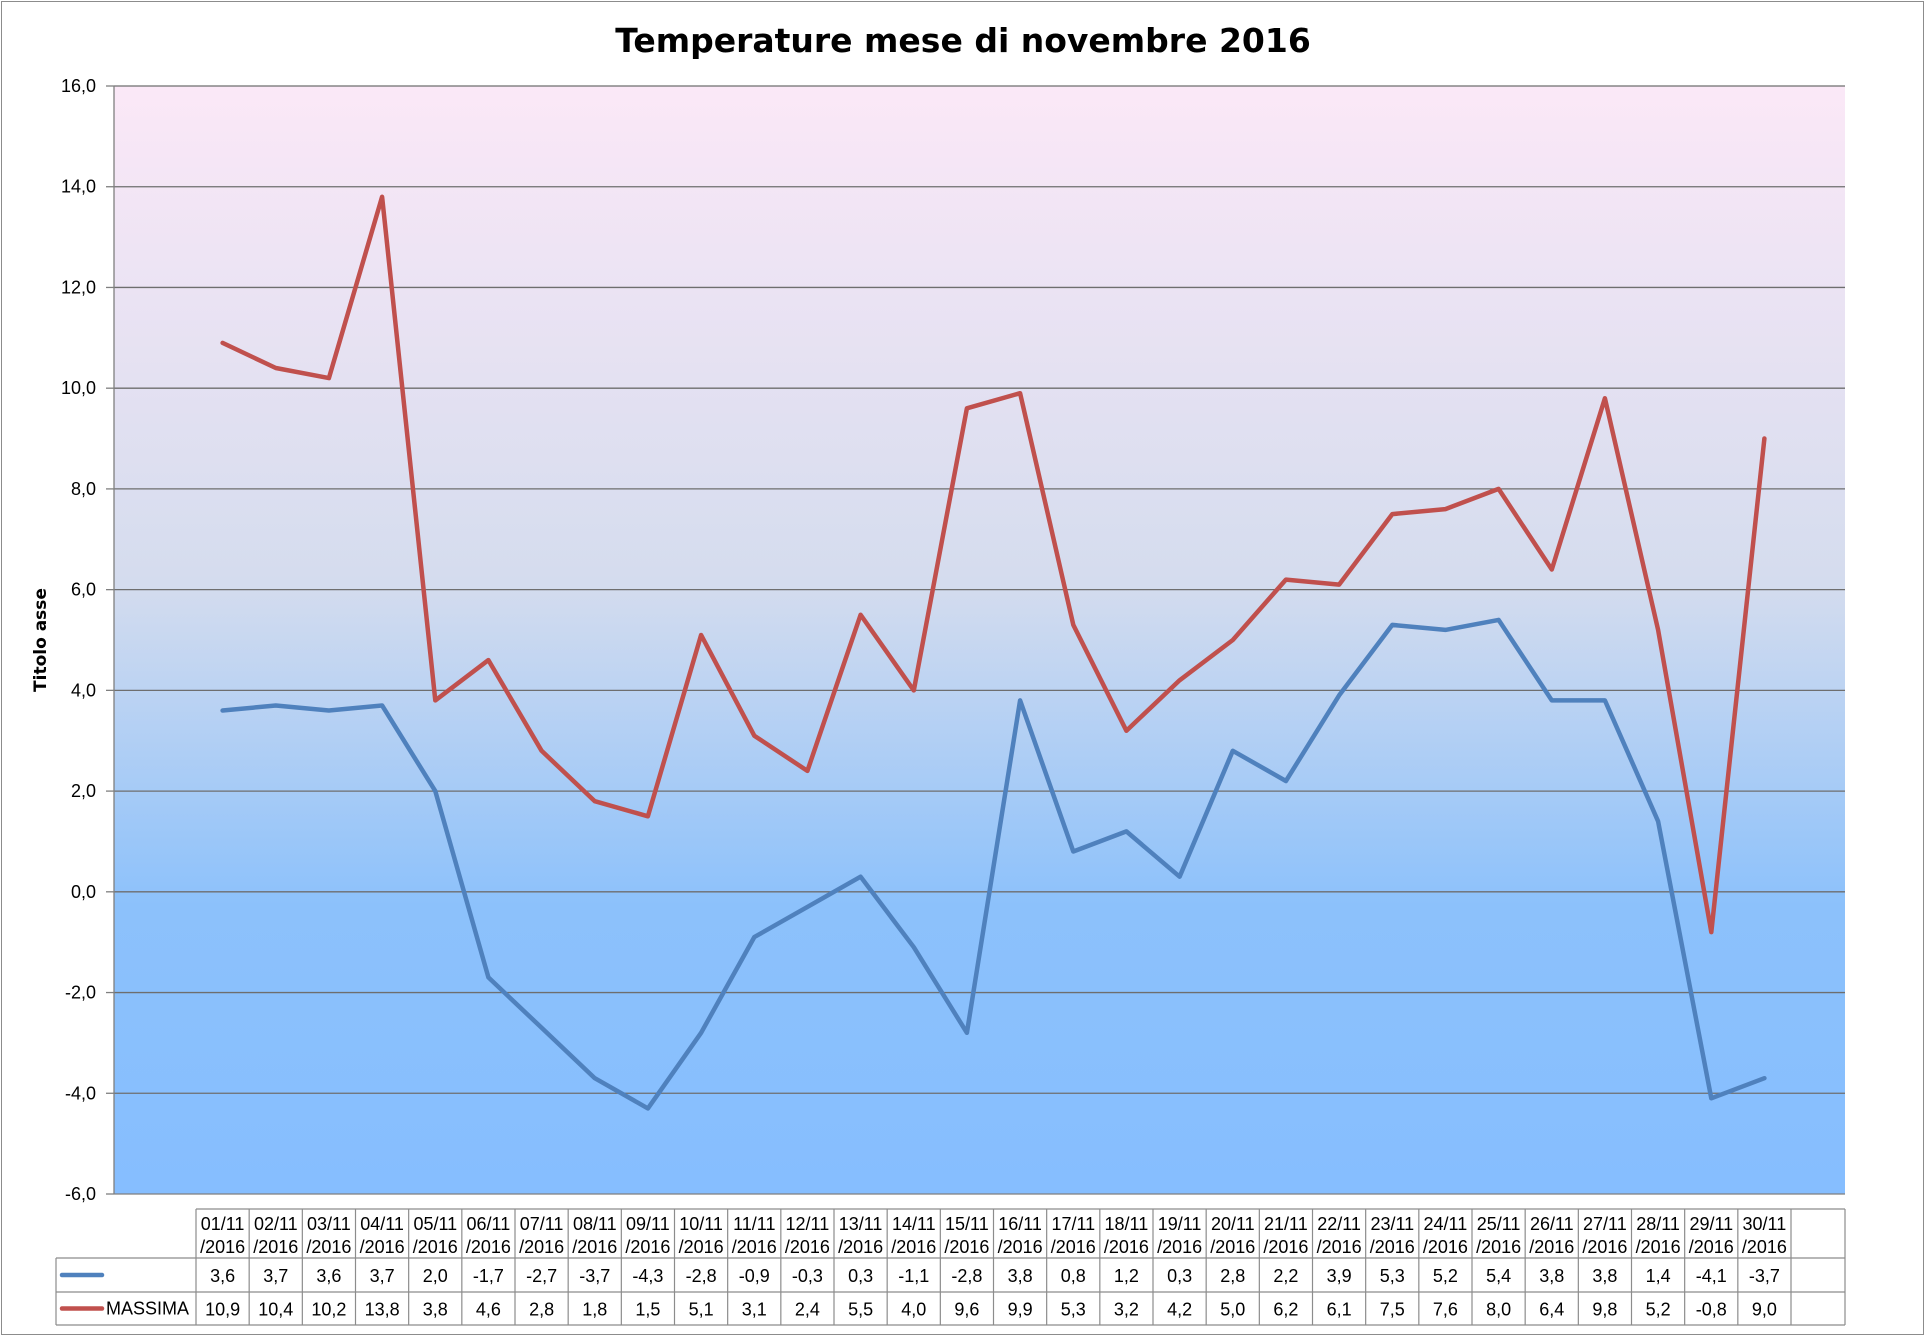 This screenshot has height=1338, width=1927. I want to click on category-label: 12/11/2016, so click(807, 1235).